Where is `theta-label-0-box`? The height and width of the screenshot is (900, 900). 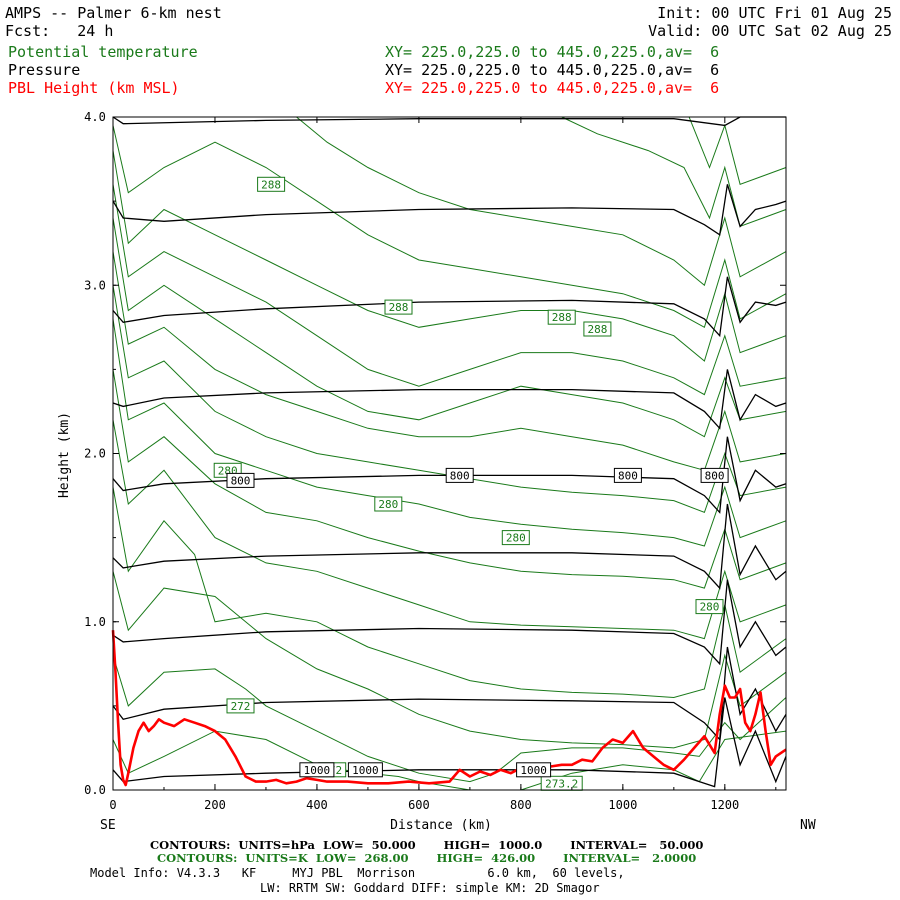 theta-label-0-box is located at coordinates (271, 184).